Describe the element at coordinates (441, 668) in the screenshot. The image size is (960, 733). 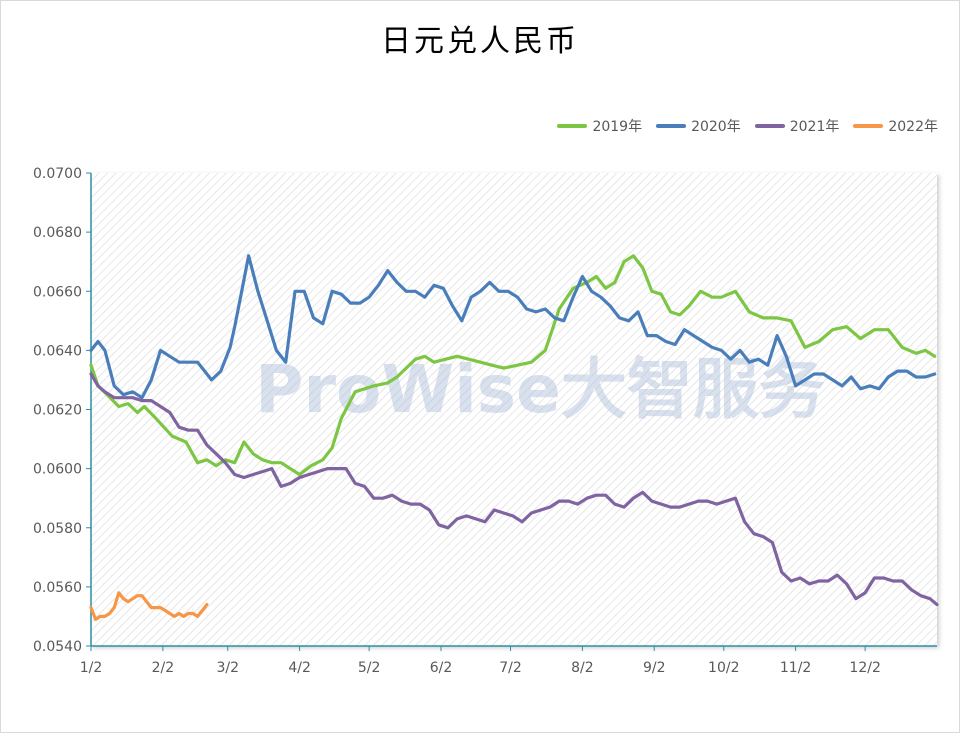
I see `x-tick-label: 6/2` at that location.